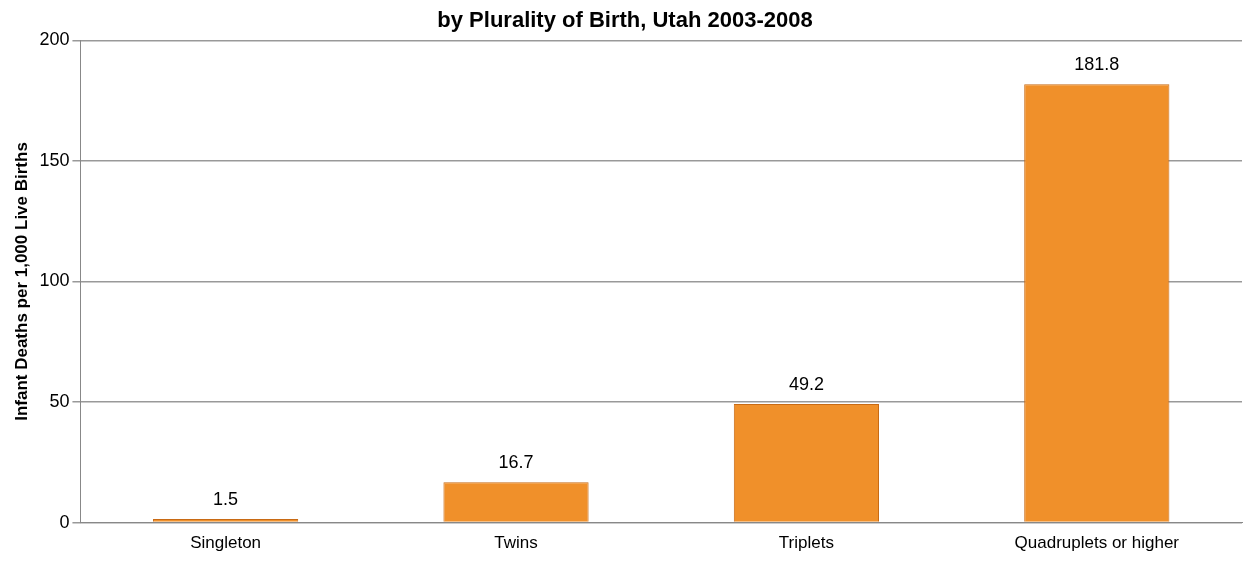 The width and height of the screenshot is (1260, 565). Describe the element at coordinates (1097, 64) in the screenshot. I see `data-label: 181.8` at that location.